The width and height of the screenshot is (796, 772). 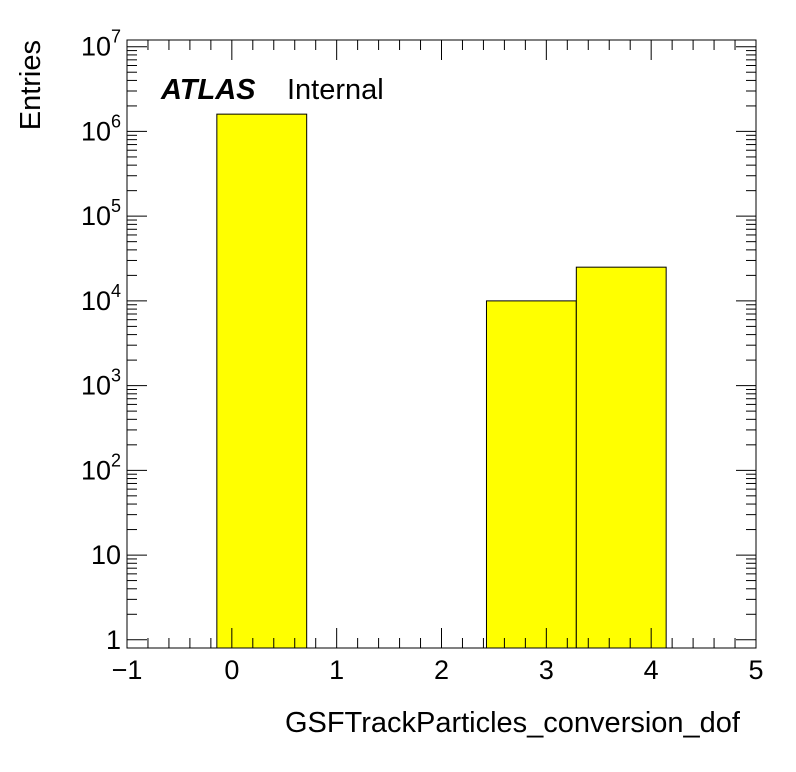 What do you see at coordinates (755, 670) in the screenshot?
I see `x-tick-label: 5` at bounding box center [755, 670].